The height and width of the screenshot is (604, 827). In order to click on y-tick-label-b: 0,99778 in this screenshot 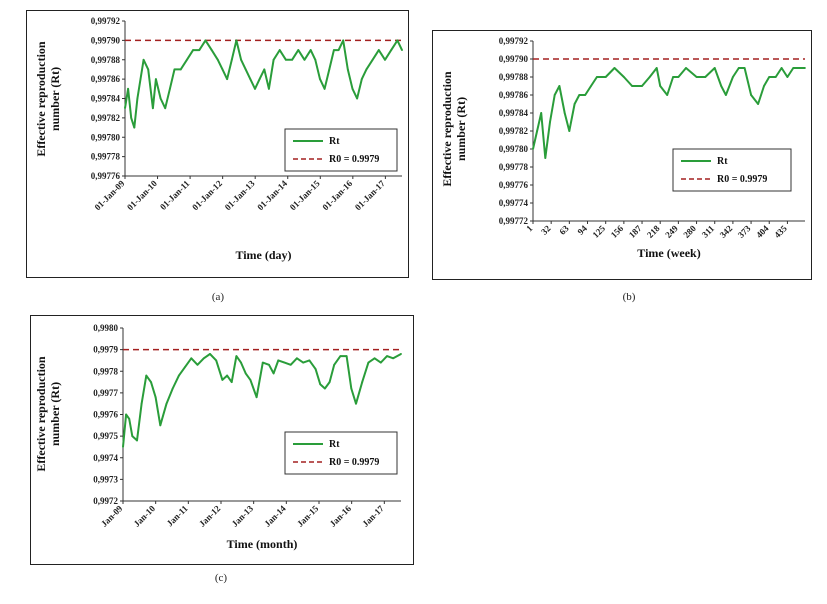, I will do `click(514, 167)`.